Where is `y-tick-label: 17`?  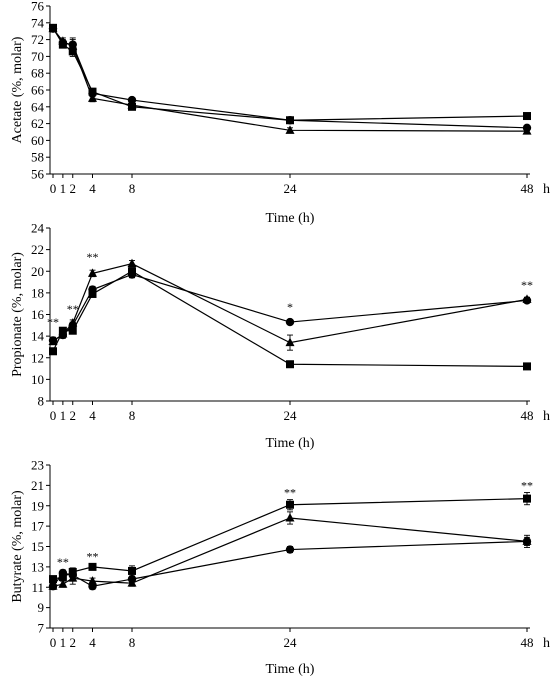 y-tick-label: 17 is located at coordinates (38, 526).